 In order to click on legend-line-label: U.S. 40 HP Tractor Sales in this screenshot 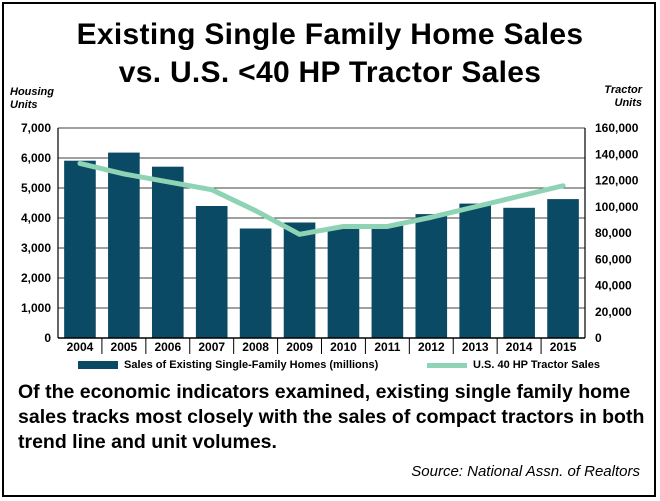, I will do `click(536, 365)`.